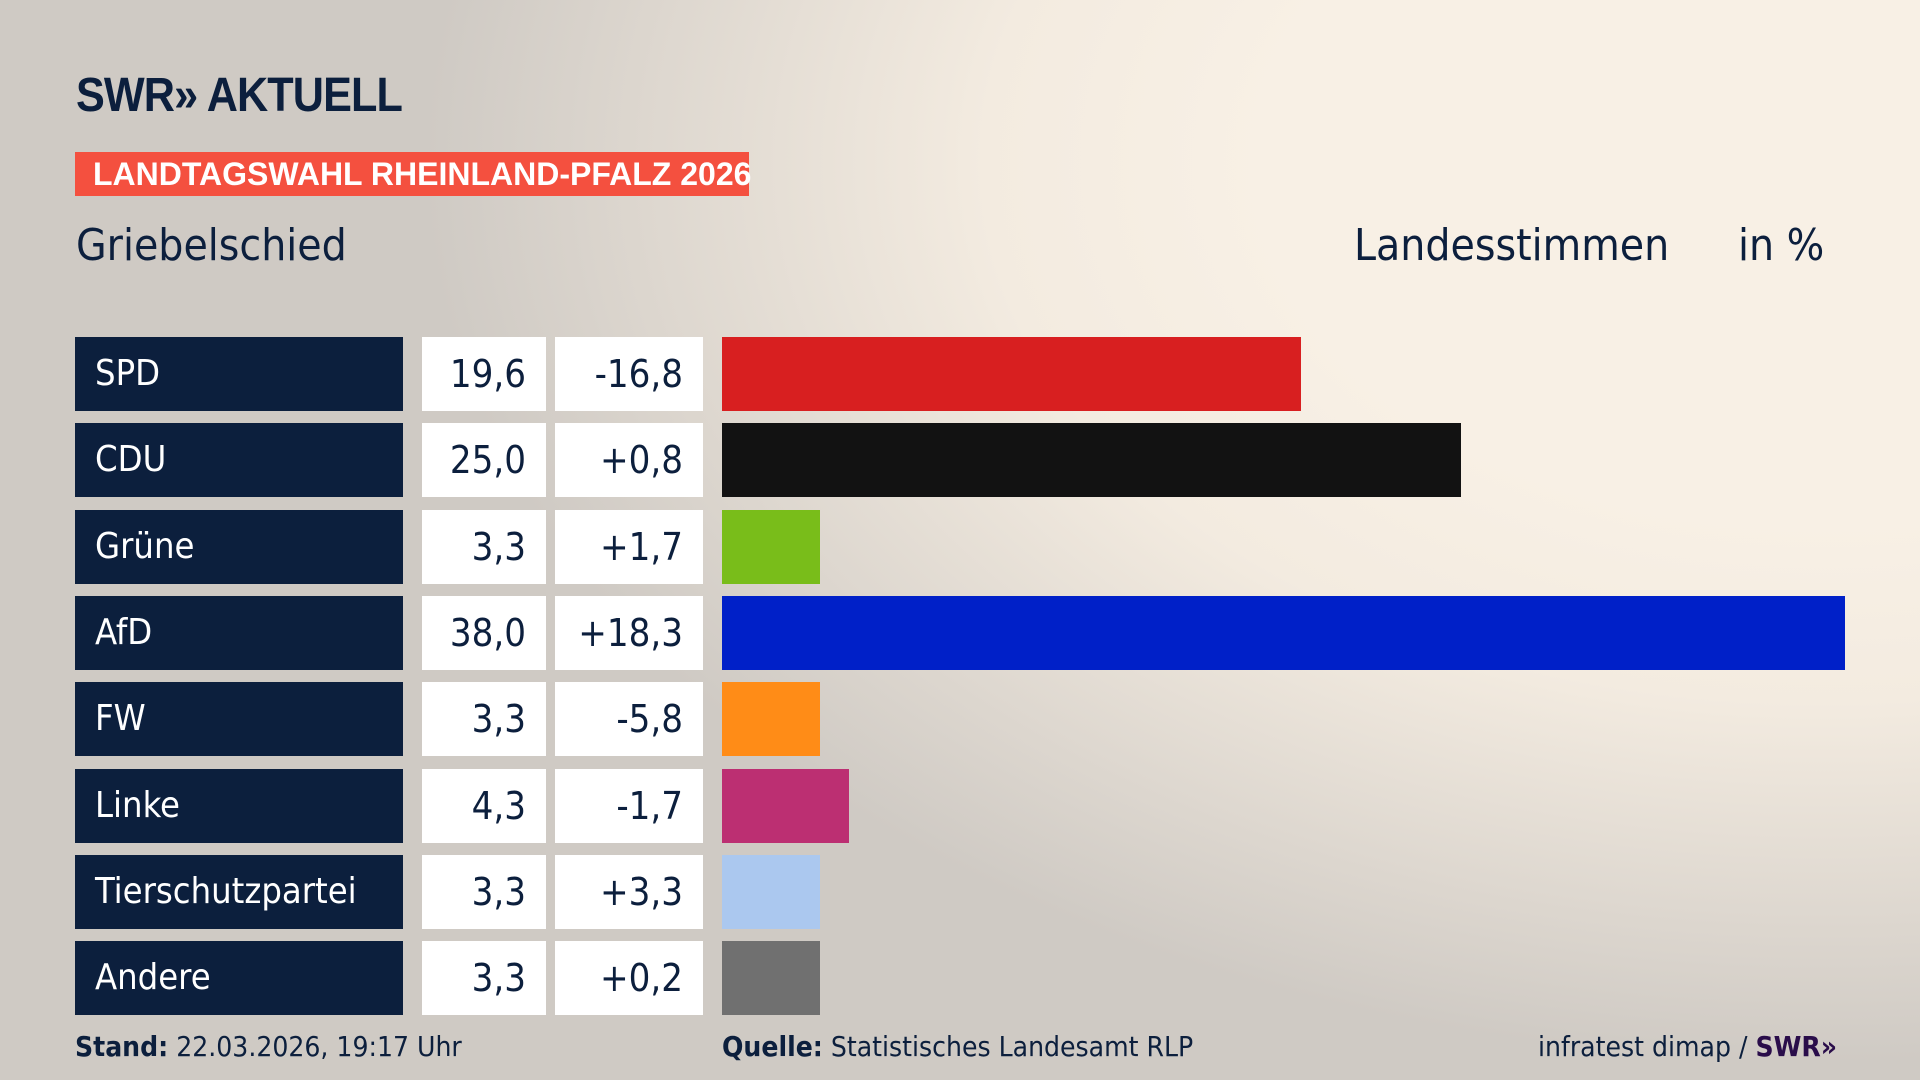 The width and height of the screenshot is (1920, 1080). Describe the element at coordinates (629, 546) in the screenshot. I see `diff-label: +1,7` at that location.